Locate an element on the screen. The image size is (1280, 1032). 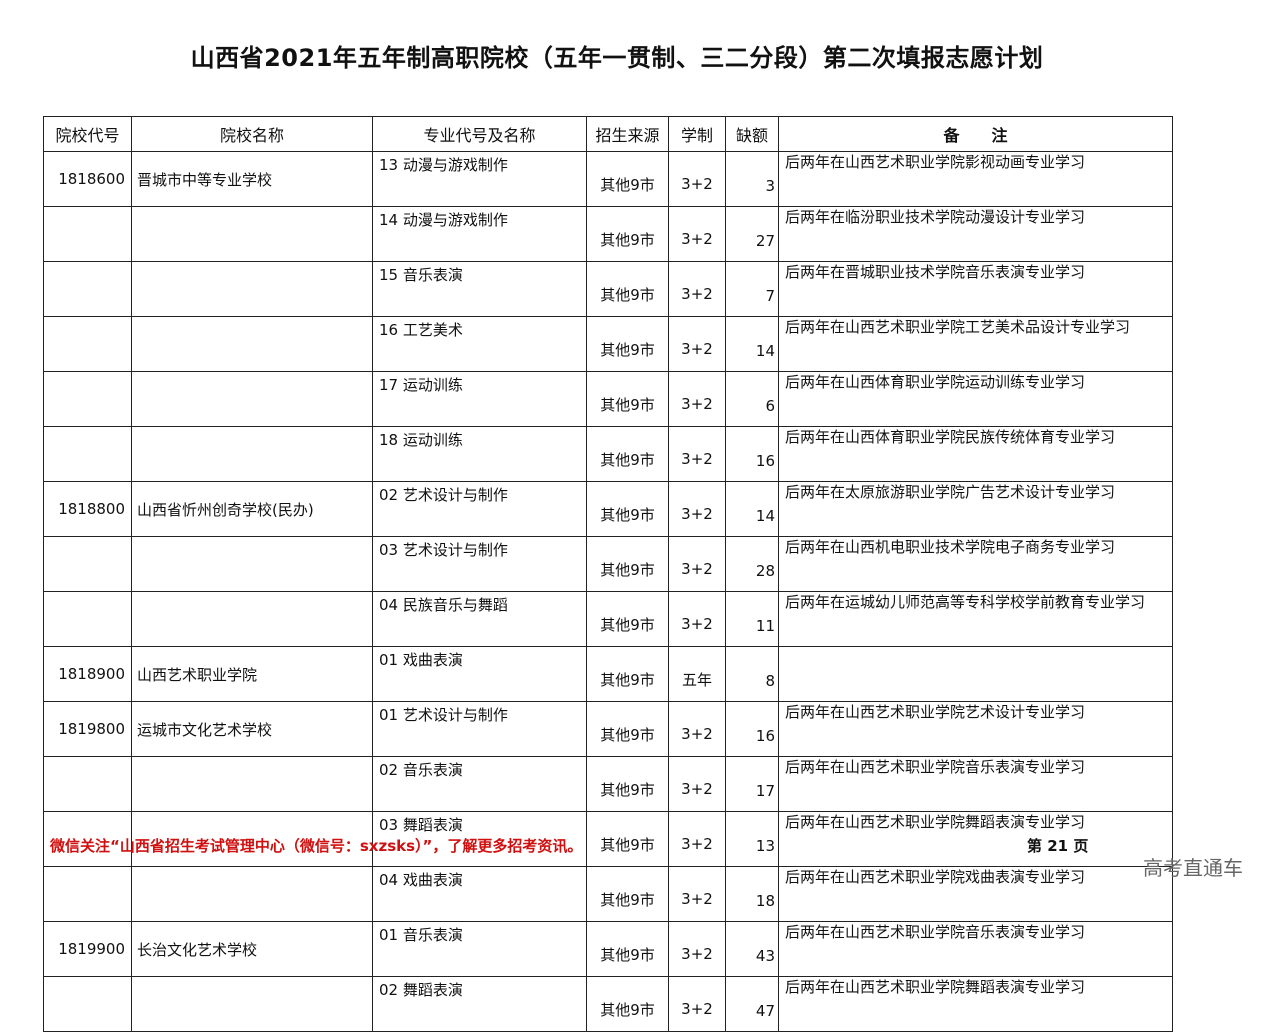
table-row: 04 戏曲表演 其他9市 3+2 18 后两年在山西艺术职业学院戏曲表演专业学习 is located at coordinates (608, 894).